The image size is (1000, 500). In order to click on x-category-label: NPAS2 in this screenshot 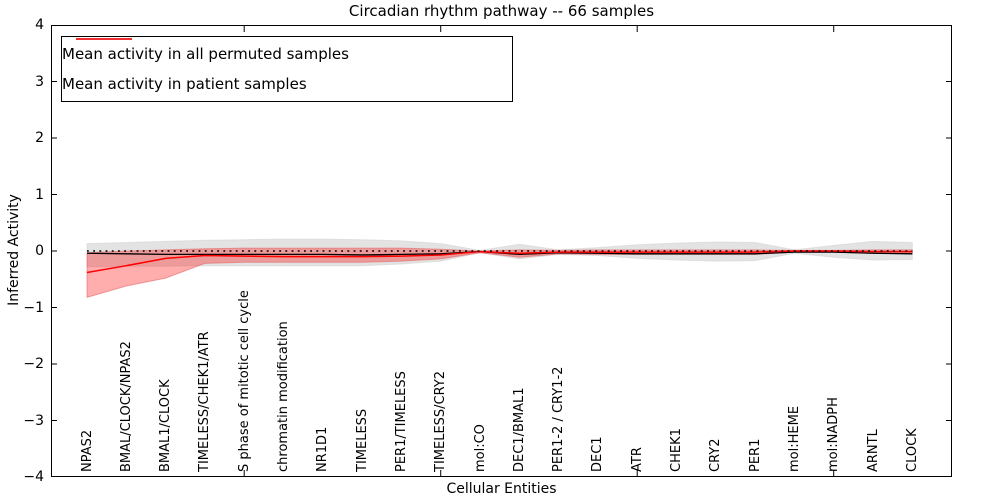, I will do `click(87, 450)`.